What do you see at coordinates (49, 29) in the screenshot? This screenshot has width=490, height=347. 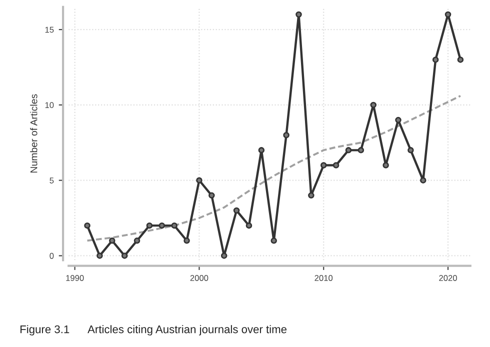 I see `y-tick-label: 15` at bounding box center [49, 29].